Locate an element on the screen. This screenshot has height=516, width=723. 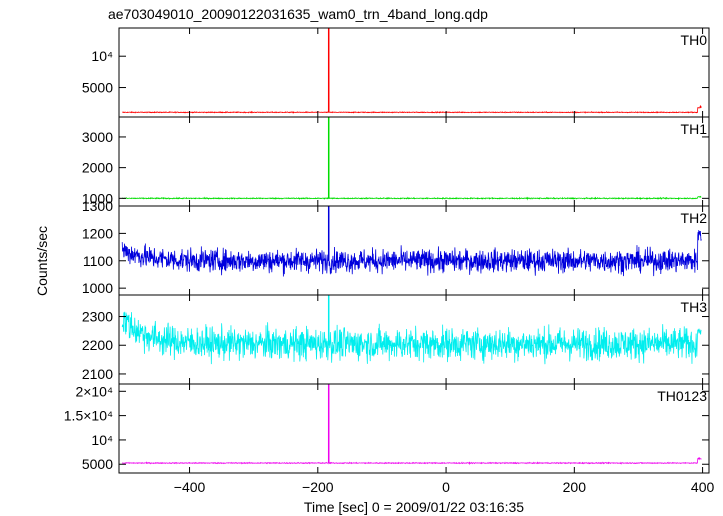
series-line-th2 is located at coordinates (411, 241).